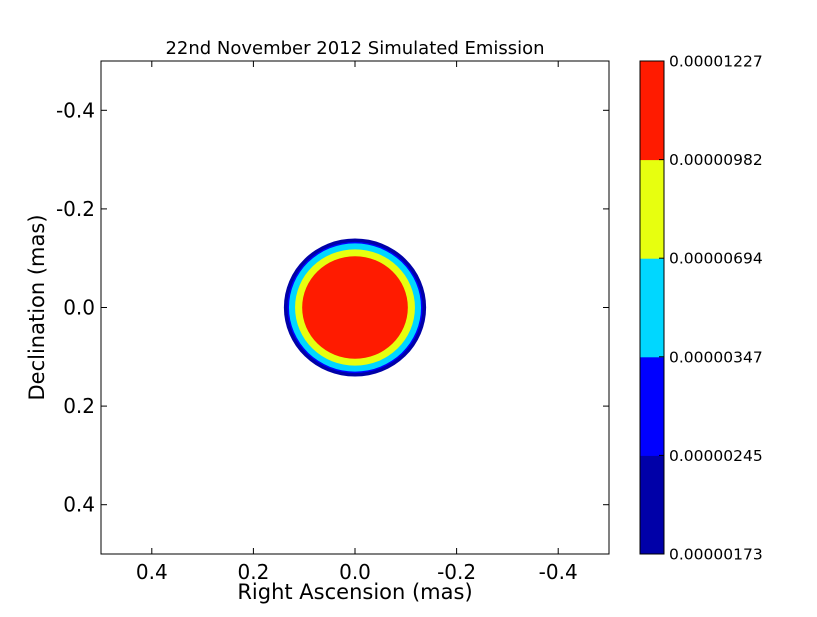 Image resolution: width=817 pixels, height=617 pixels. Describe the element at coordinates (354, 48) in the screenshot. I see `chart-title: 22nd November 2012 Simulated Emission` at that location.